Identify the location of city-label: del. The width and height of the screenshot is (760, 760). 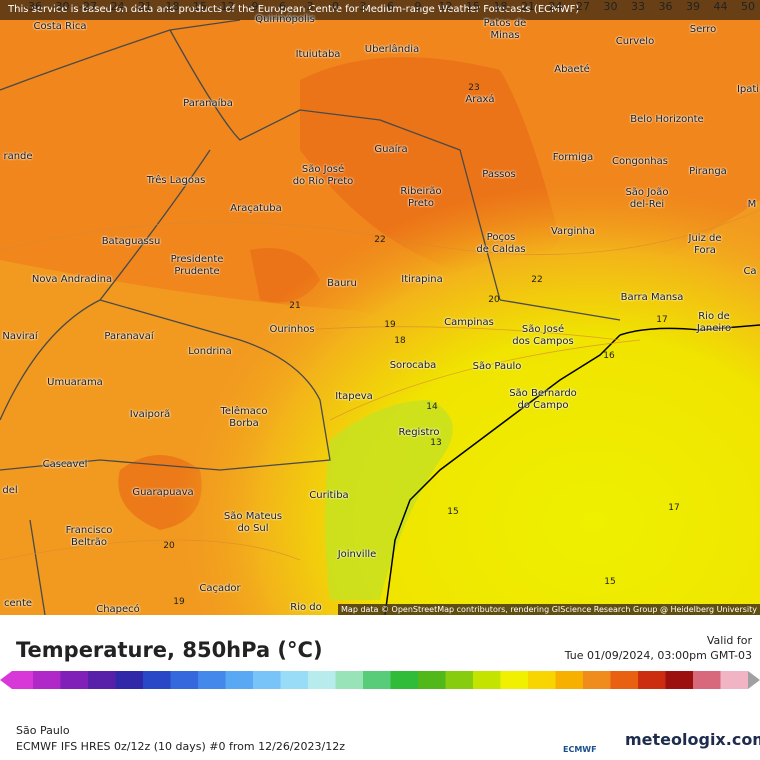
(10, 490).